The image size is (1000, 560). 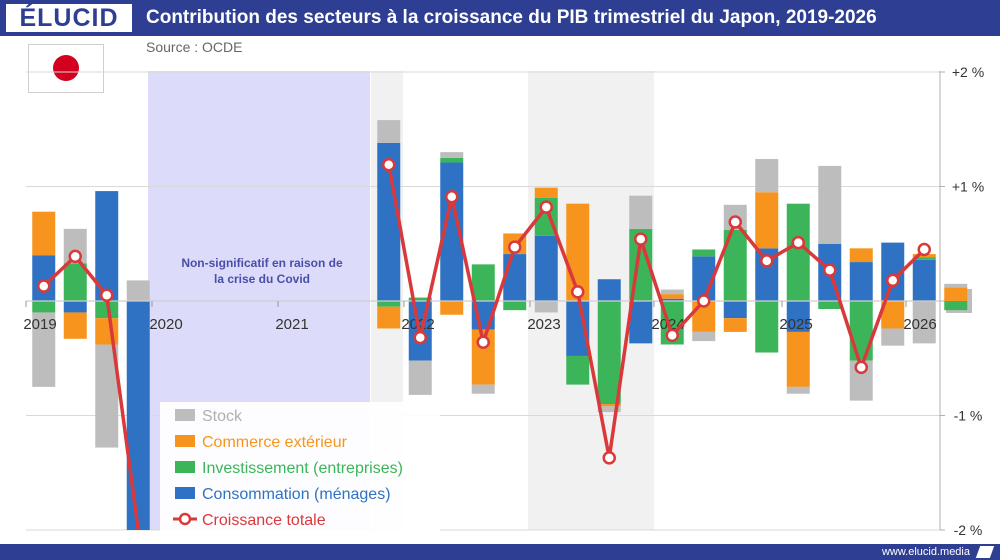 What do you see at coordinates (543, 324) in the screenshot?
I see `x-tick-label: 2023` at bounding box center [543, 324].